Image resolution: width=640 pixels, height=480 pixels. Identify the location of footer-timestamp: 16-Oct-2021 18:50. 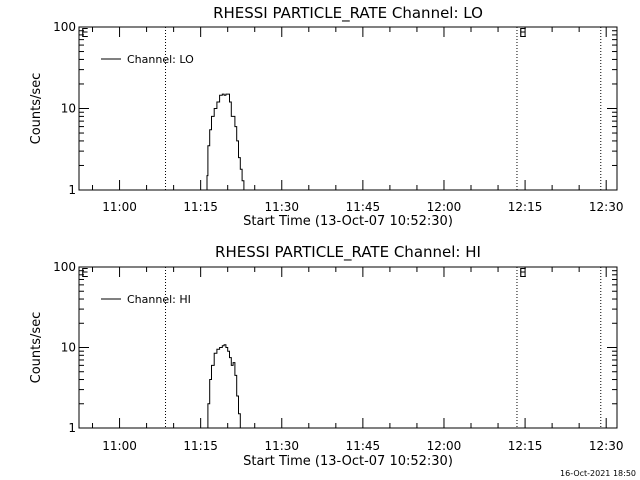
(598, 473).